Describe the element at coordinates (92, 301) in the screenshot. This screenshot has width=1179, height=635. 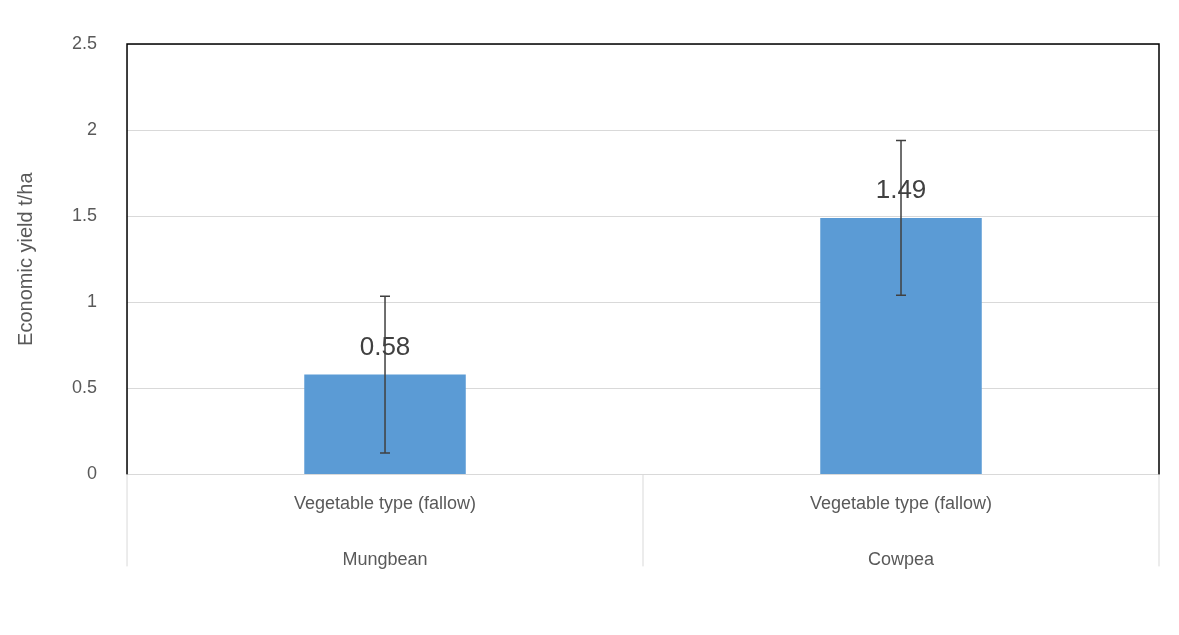
I see `y-tick-label: 1` at that location.